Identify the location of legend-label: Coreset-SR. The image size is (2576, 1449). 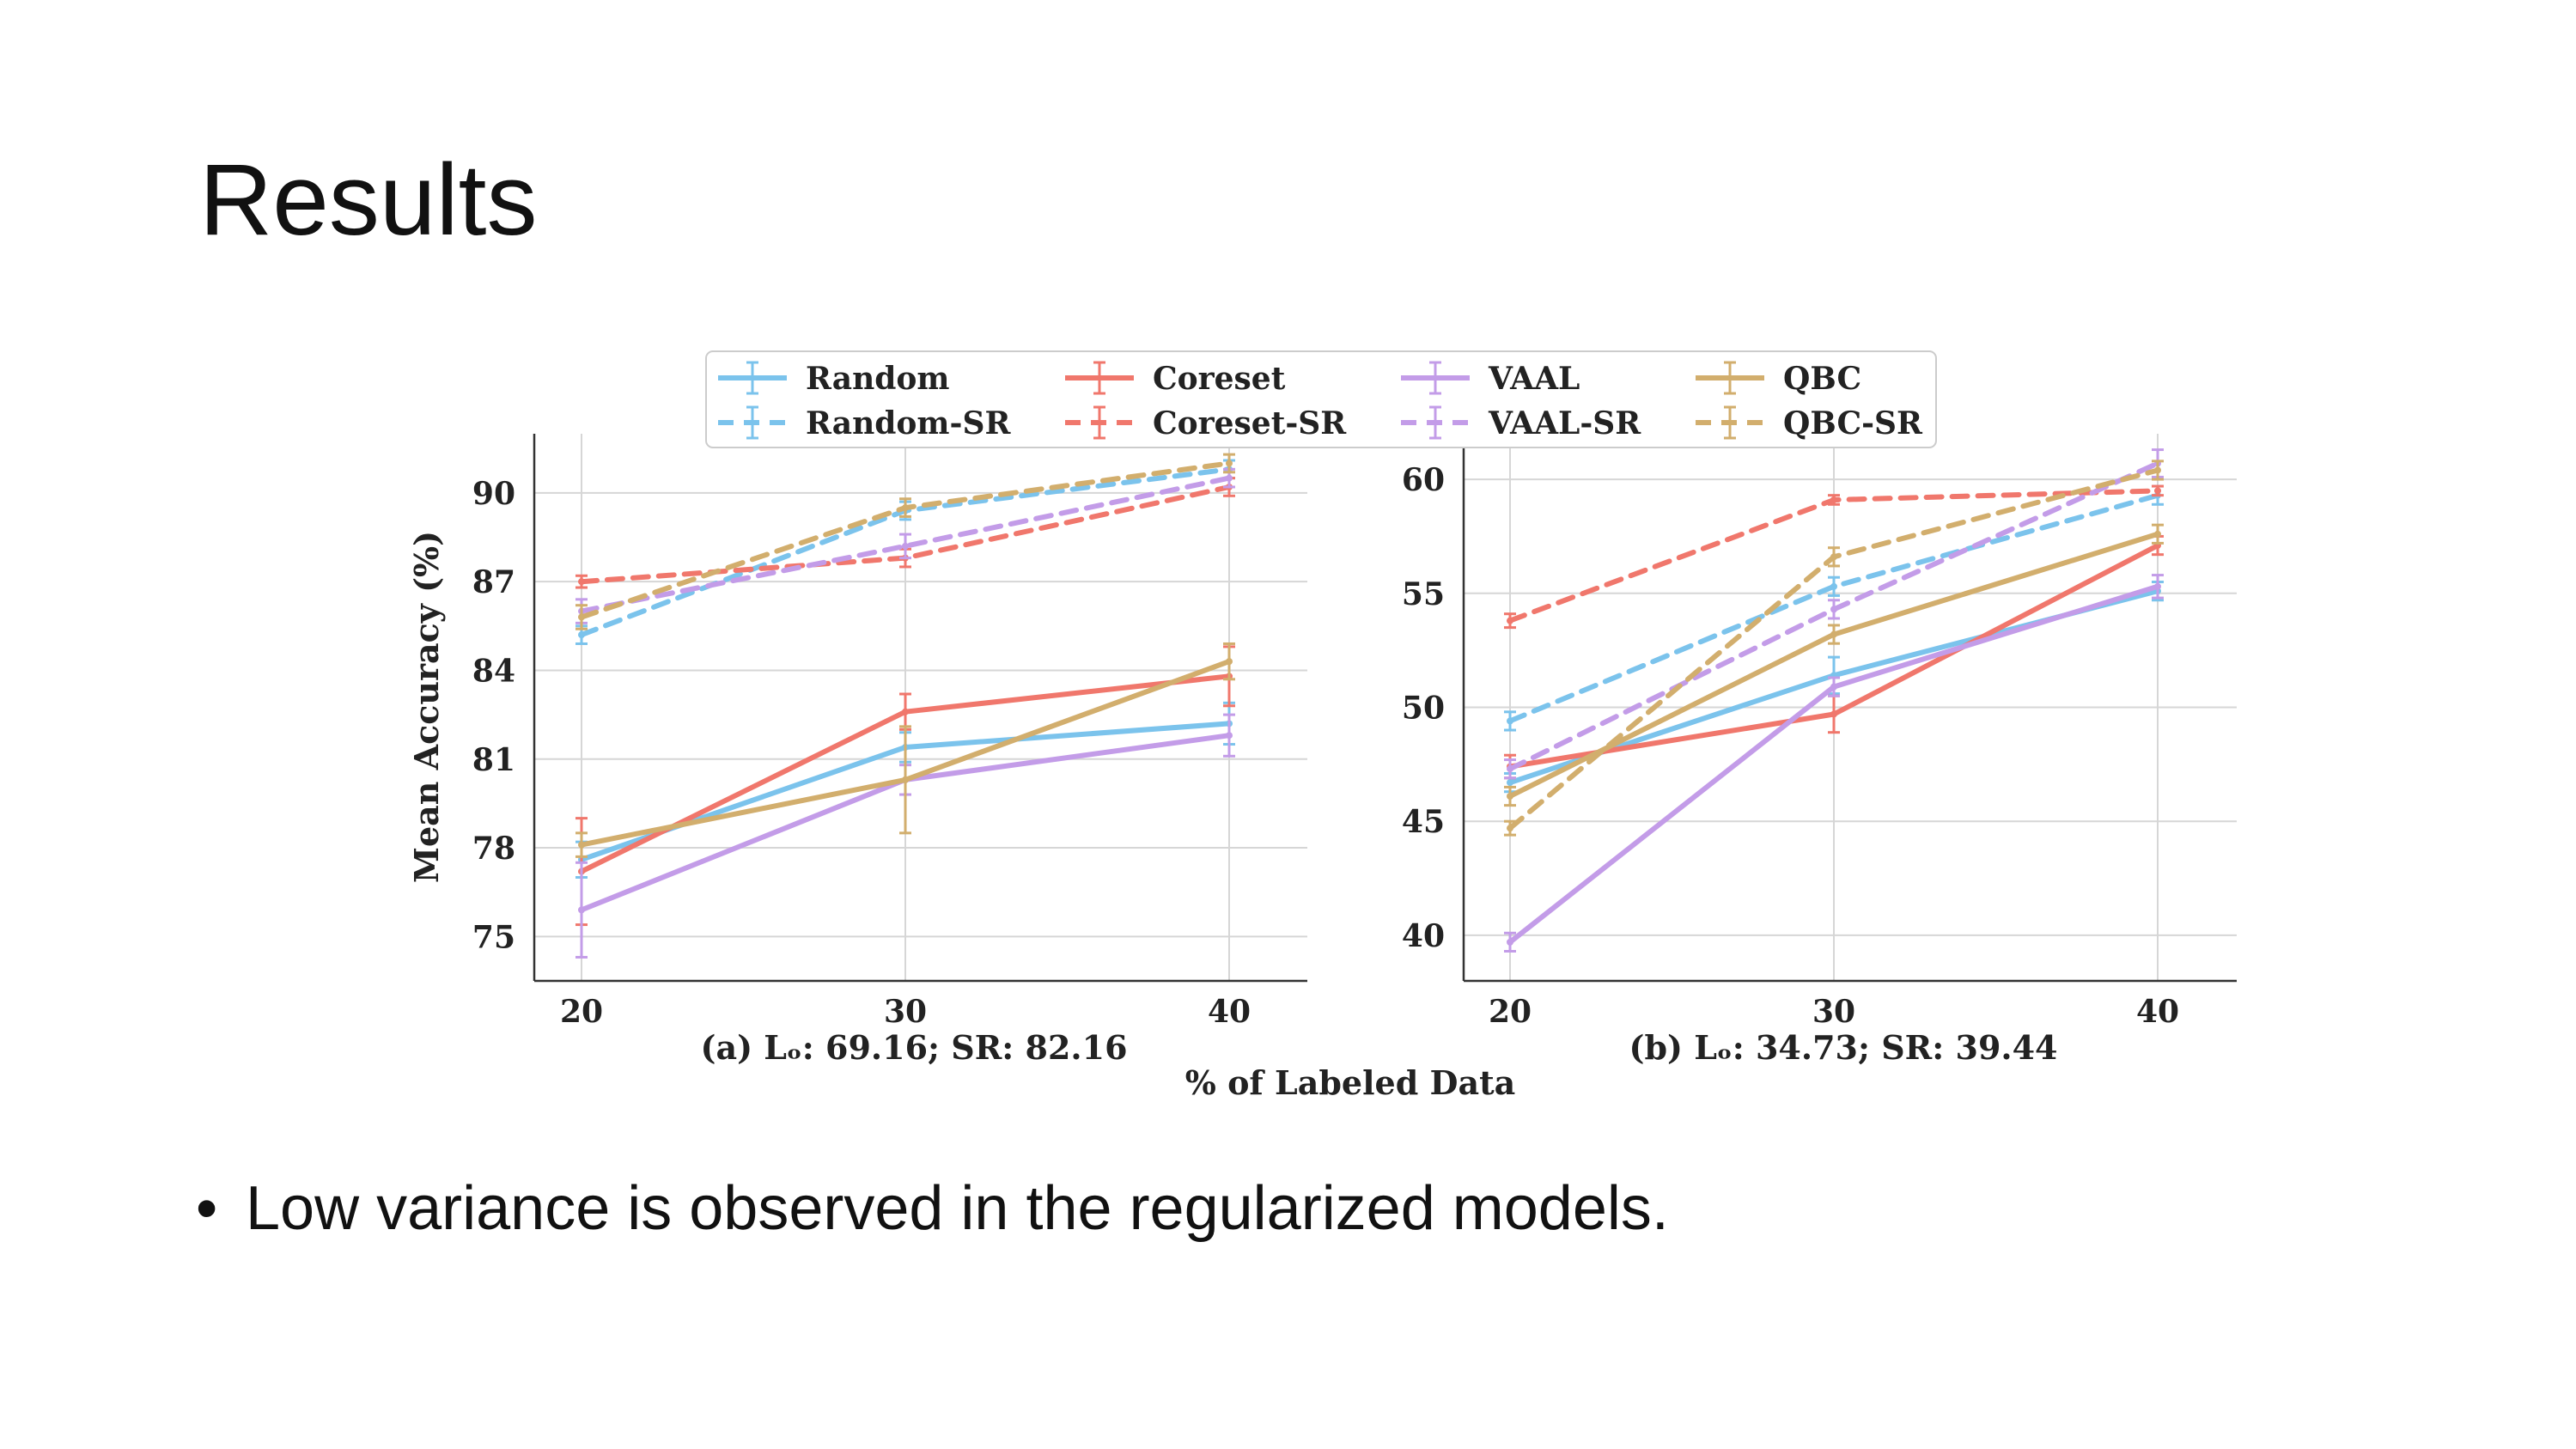
(1250, 423).